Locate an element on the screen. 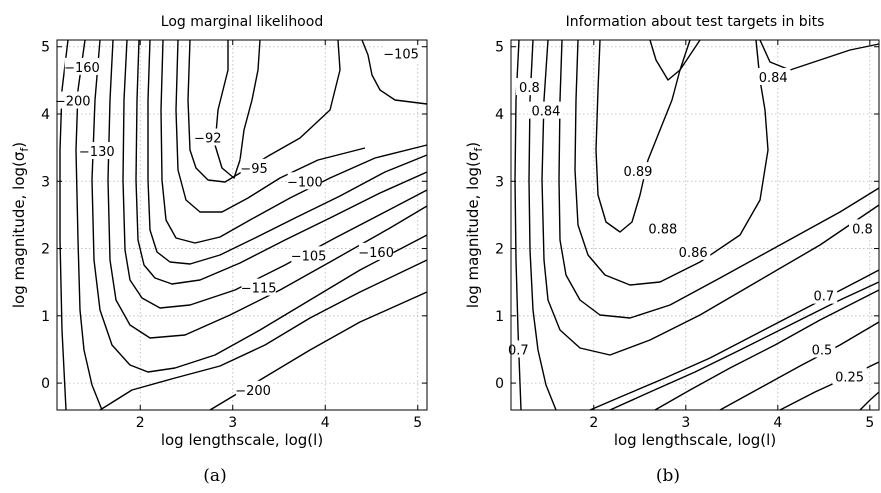 Image resolution: width=881 pixels, height=493 pixels. contour-label: 0.88 is located at coordinates (662, 229).